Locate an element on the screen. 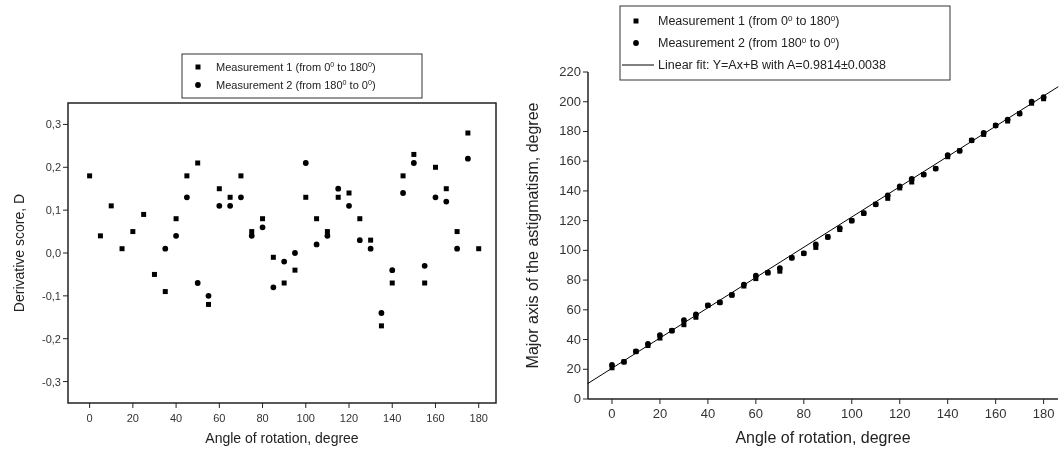 This screenshot has height=458, width=1060. y-tick-label: 20 is located at coordinates (573, 369).